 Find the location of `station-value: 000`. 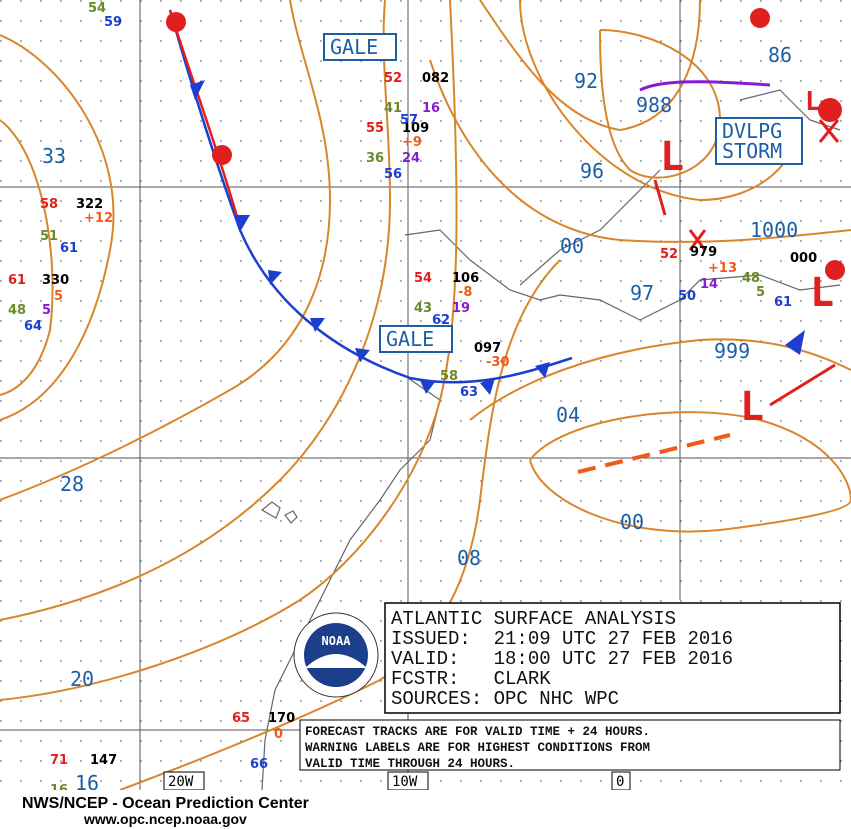

station-value: 000 is located at coordinates (803, 258).